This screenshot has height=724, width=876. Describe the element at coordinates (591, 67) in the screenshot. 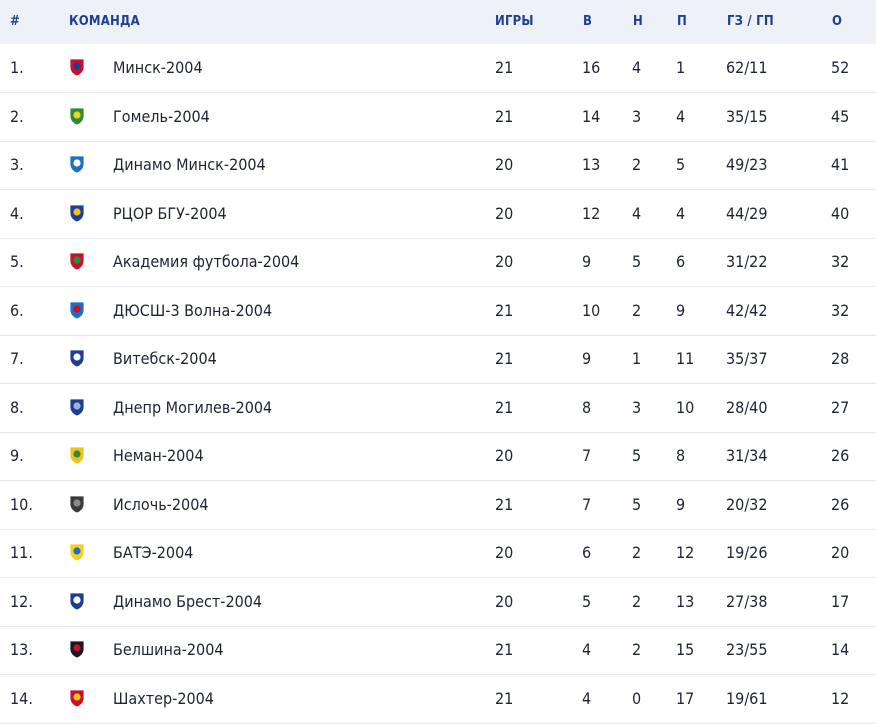

I see `wins-cell: 16` at that location.